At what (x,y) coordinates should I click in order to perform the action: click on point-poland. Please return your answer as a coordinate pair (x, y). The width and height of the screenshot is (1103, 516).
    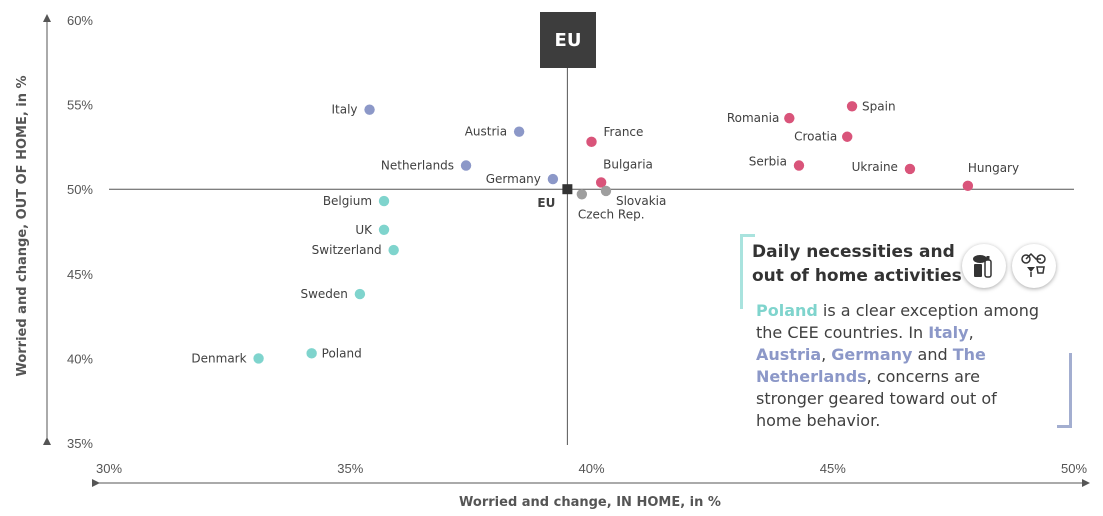
    Looking at the image, I should click on (311, 353).